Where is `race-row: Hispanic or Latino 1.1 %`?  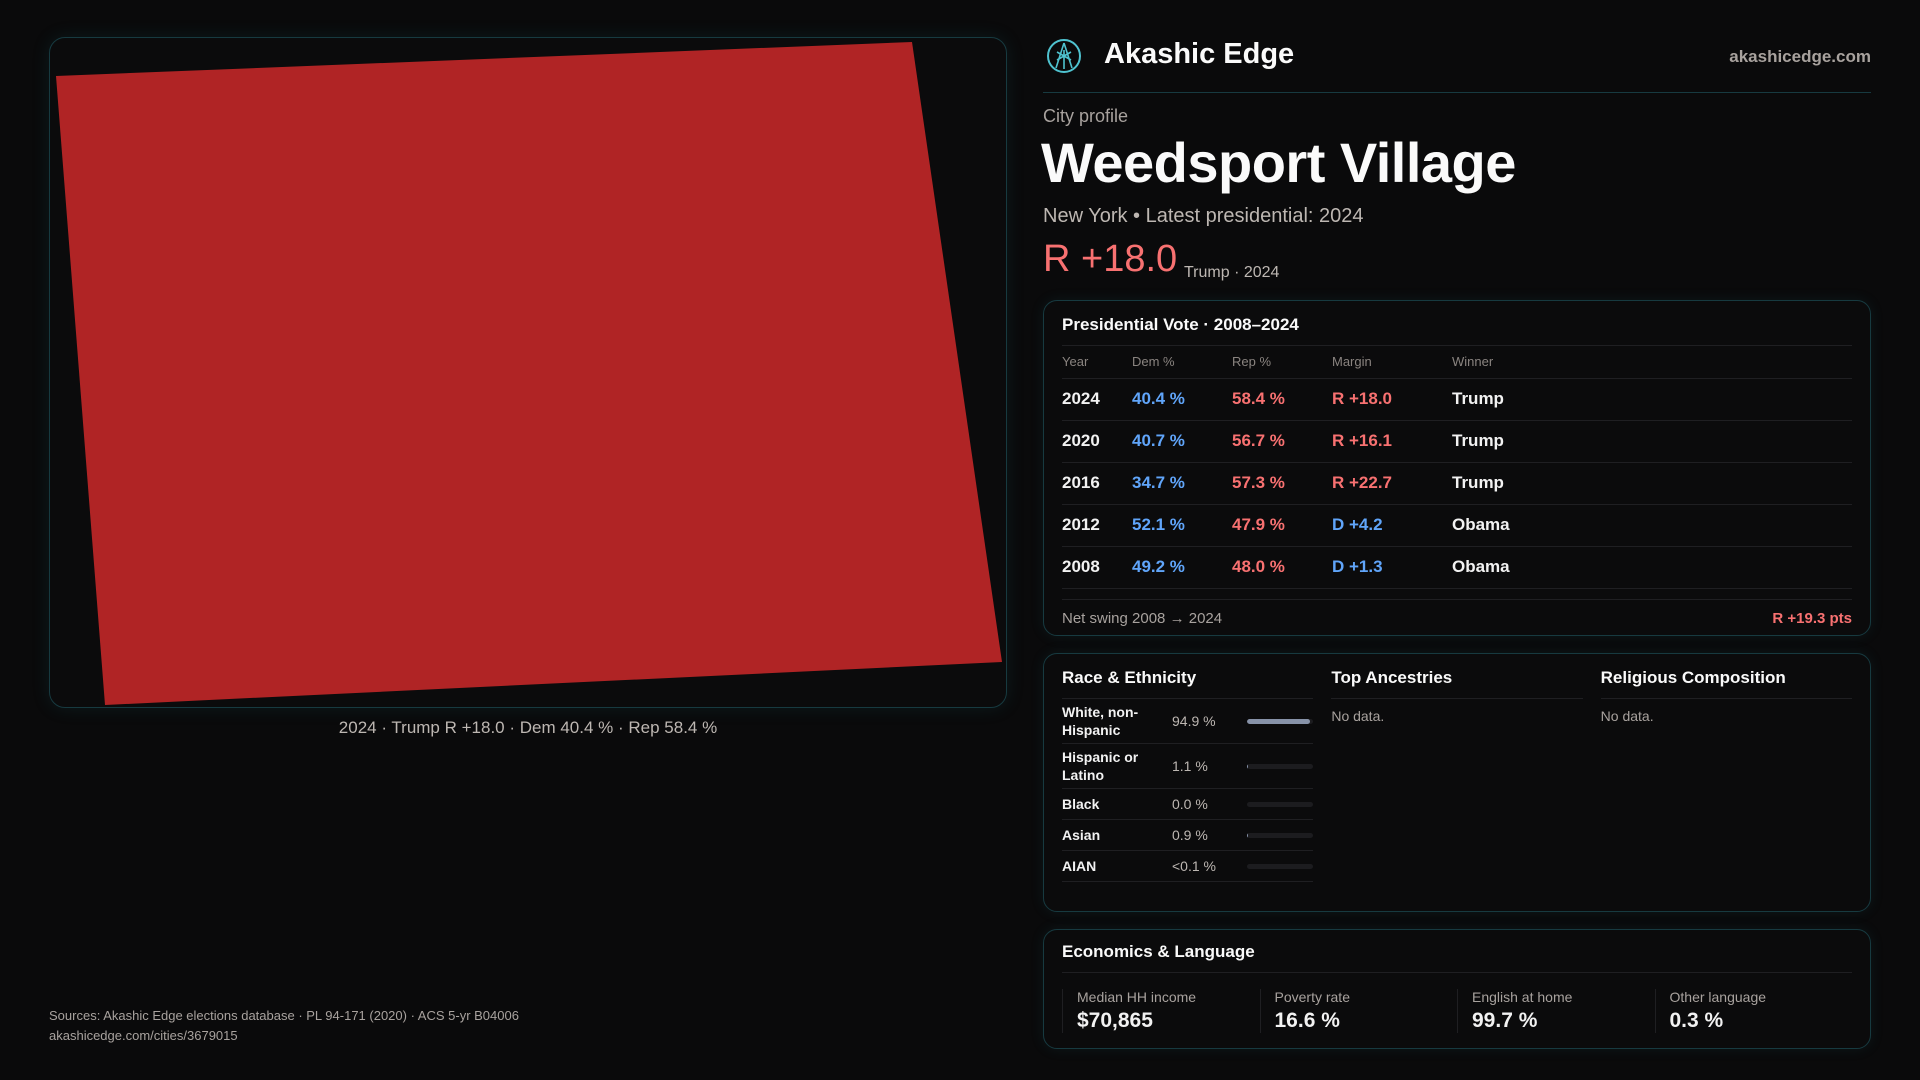 race-row: Hispanic or Latino 1.1 % is located at coordinates (1188, 766).